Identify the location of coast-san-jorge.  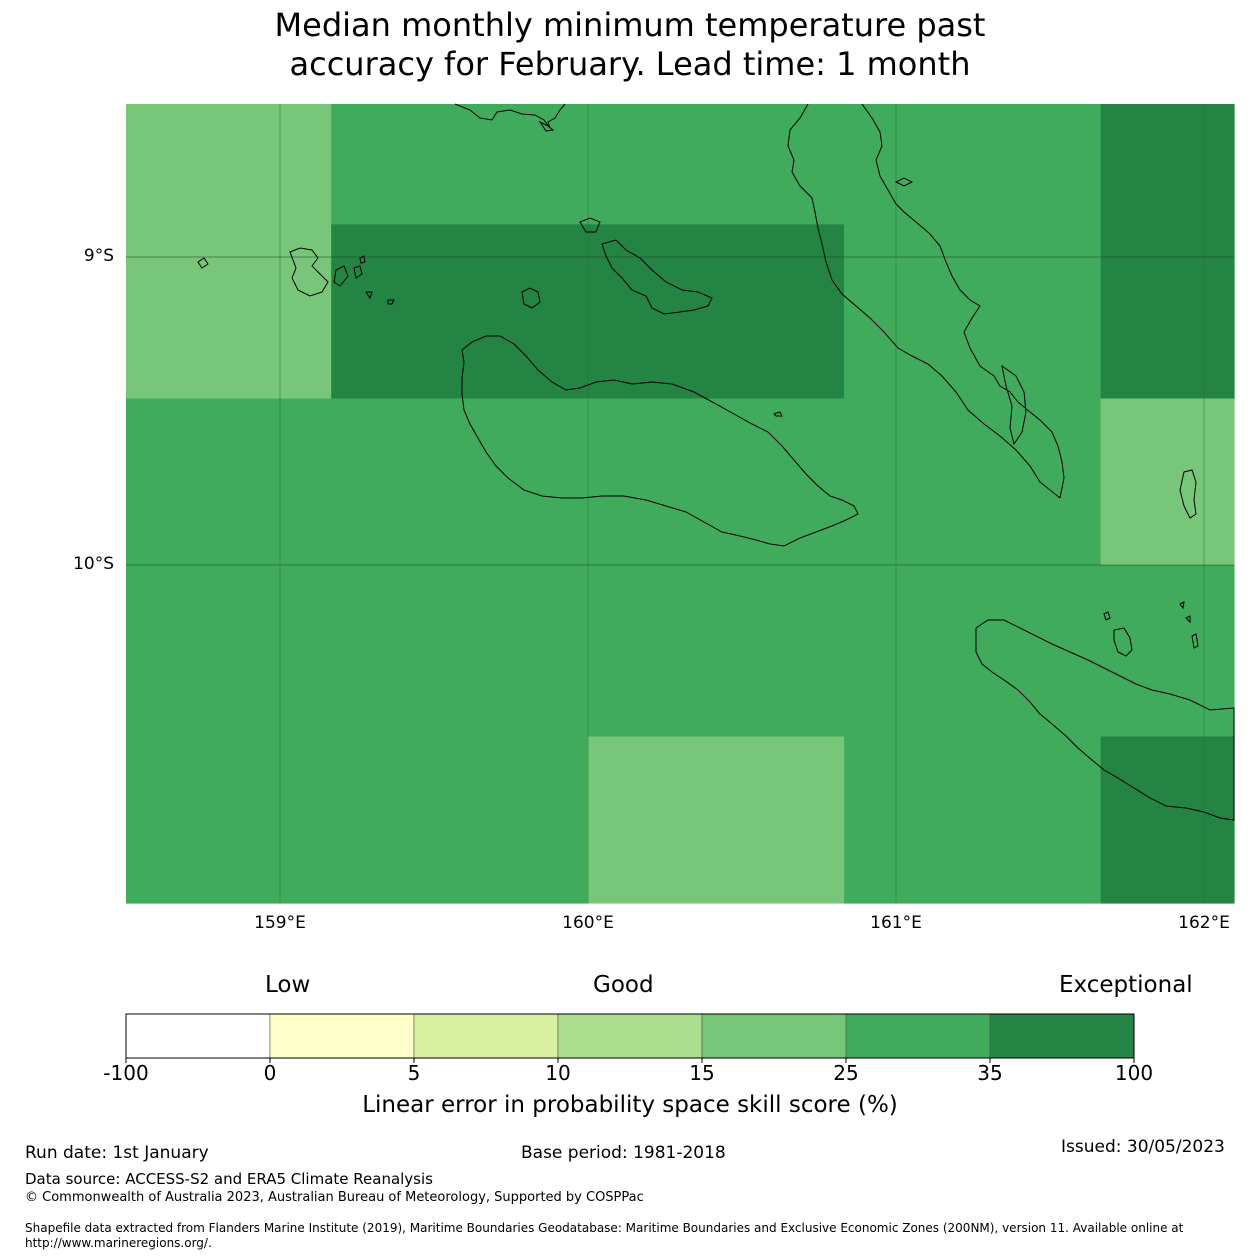
(1014, 405).